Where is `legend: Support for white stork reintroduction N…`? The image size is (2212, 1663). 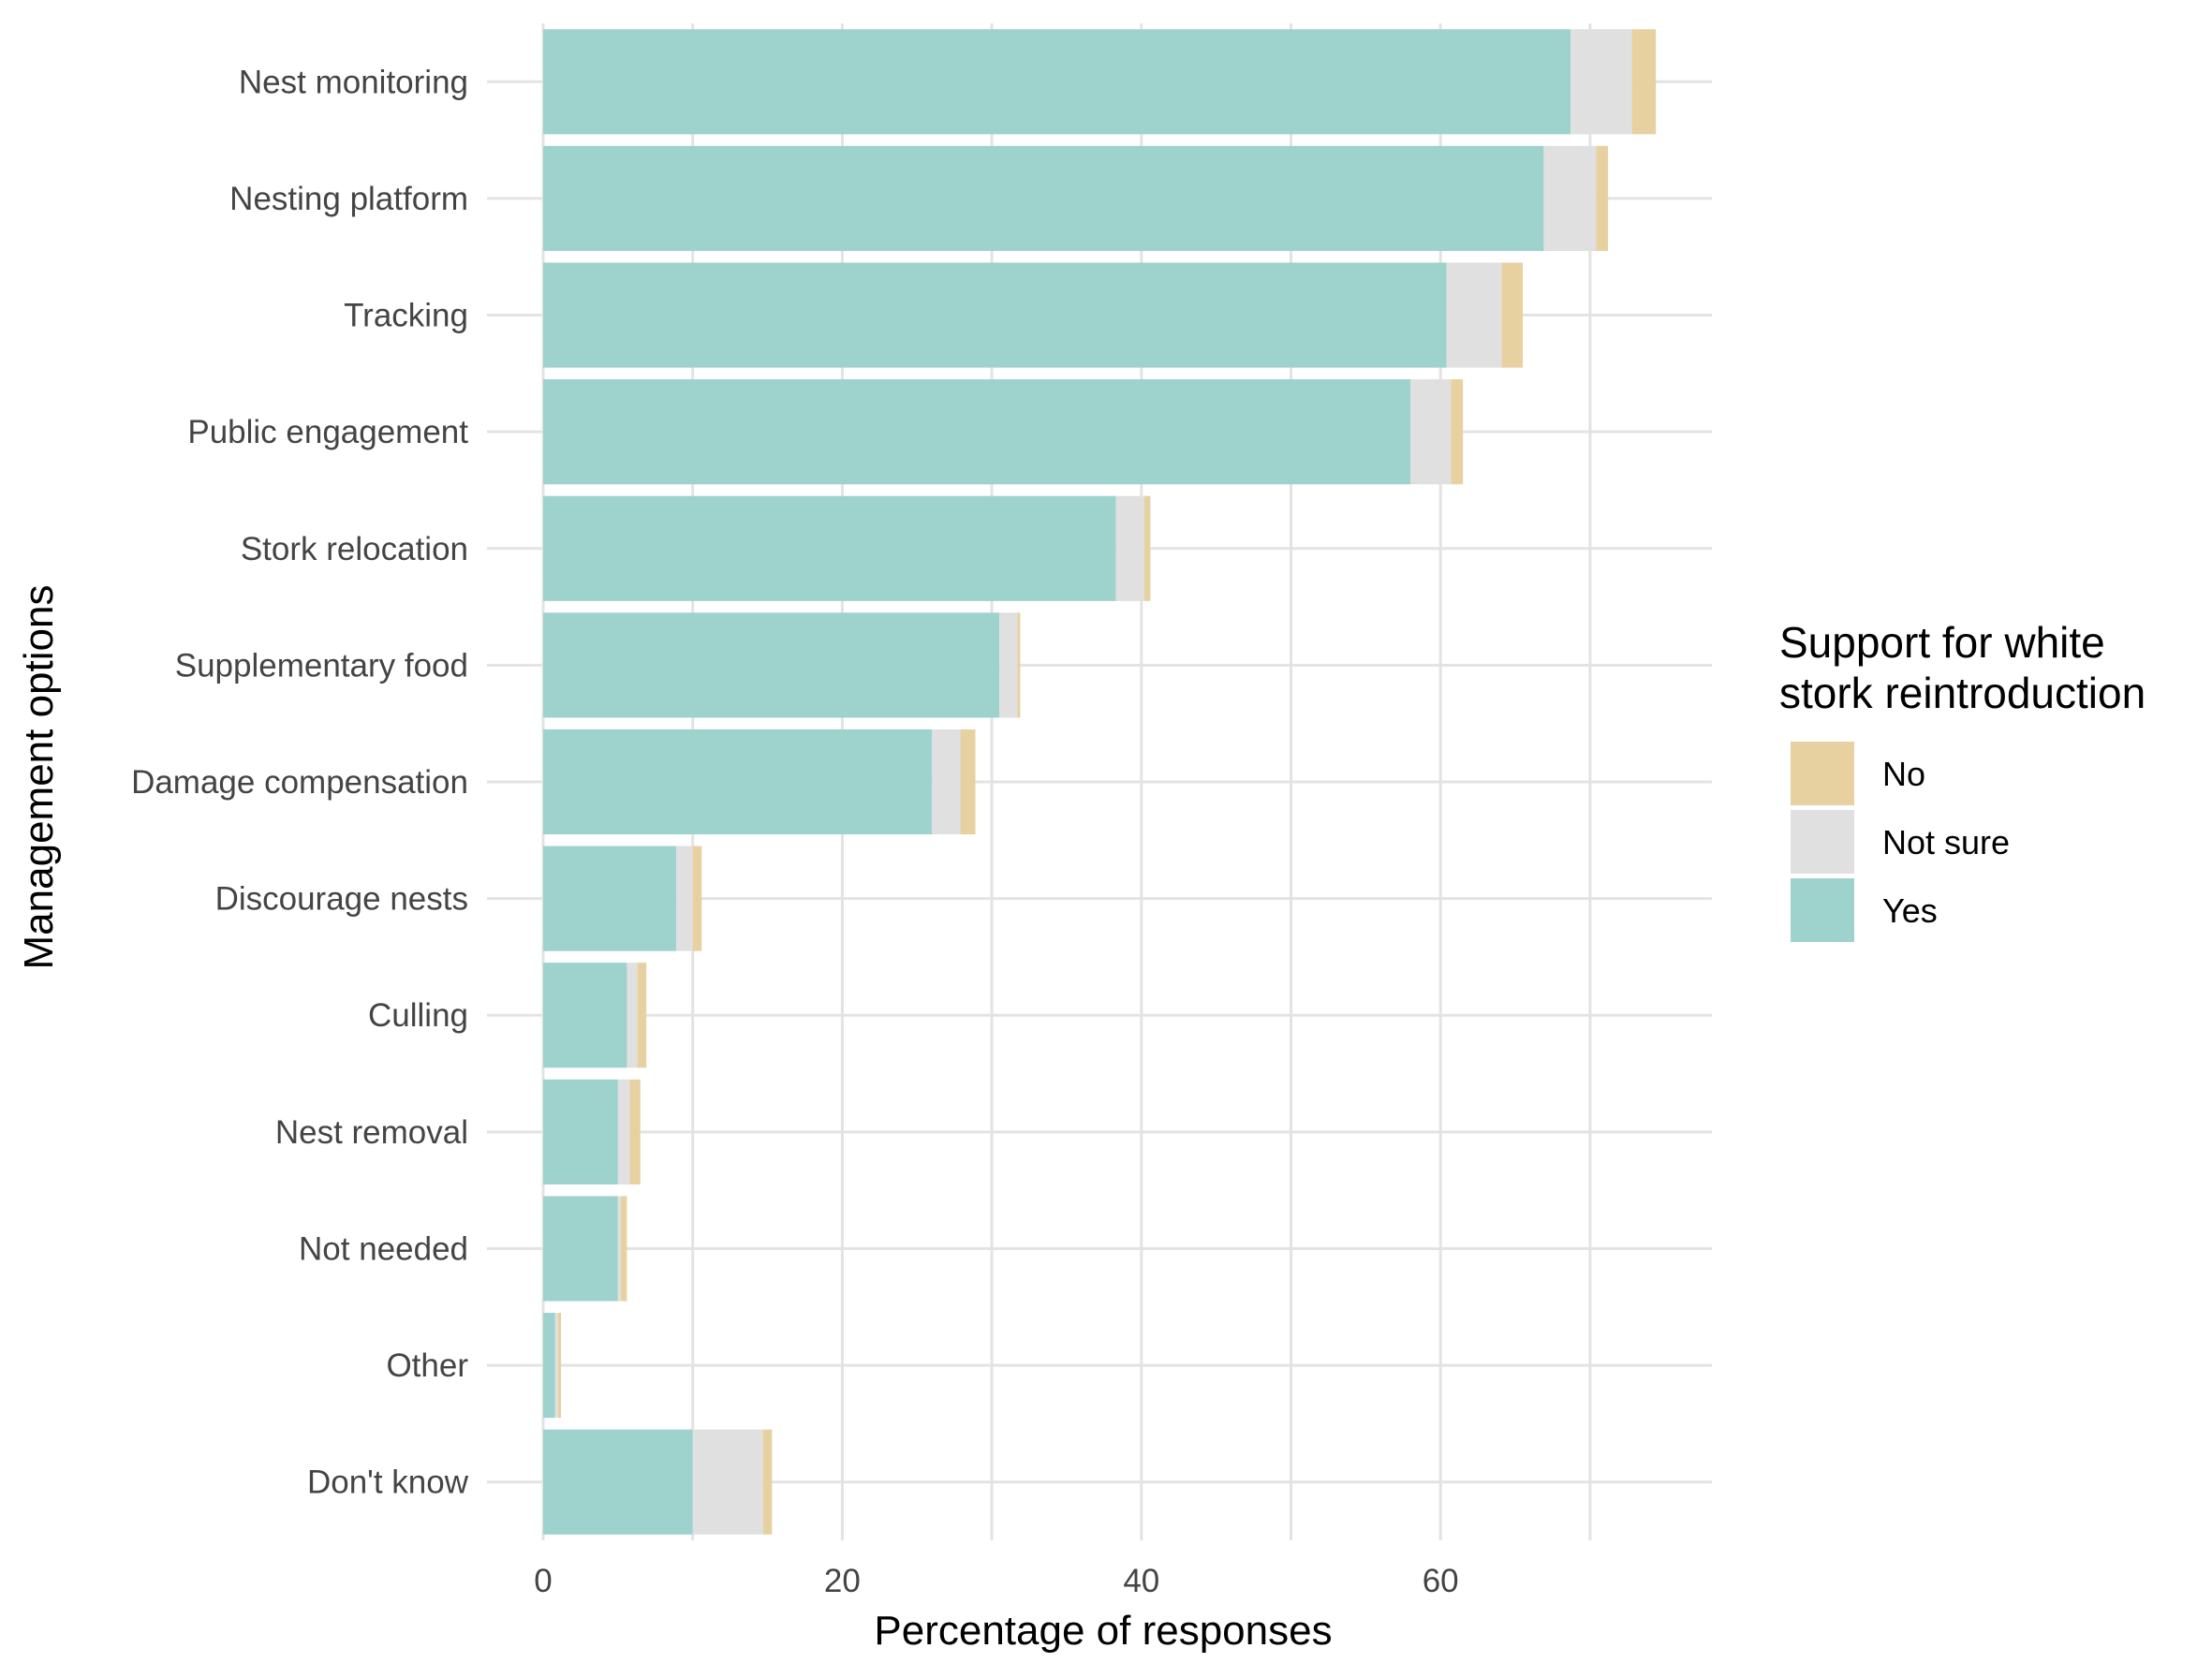 legend: Support for white stork reintroduction N… is located at coordinates (1963, 780).